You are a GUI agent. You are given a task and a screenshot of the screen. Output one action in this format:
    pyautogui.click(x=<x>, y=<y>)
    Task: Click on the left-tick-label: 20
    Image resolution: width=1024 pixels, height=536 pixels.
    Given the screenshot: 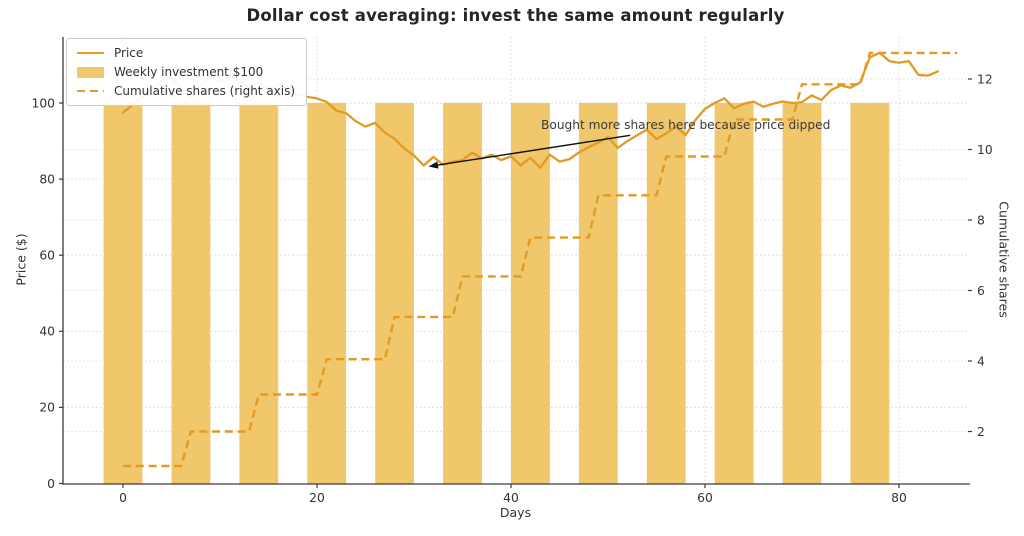 What is the action you would take?
    pyautogui.click(x=47, y=408)
    